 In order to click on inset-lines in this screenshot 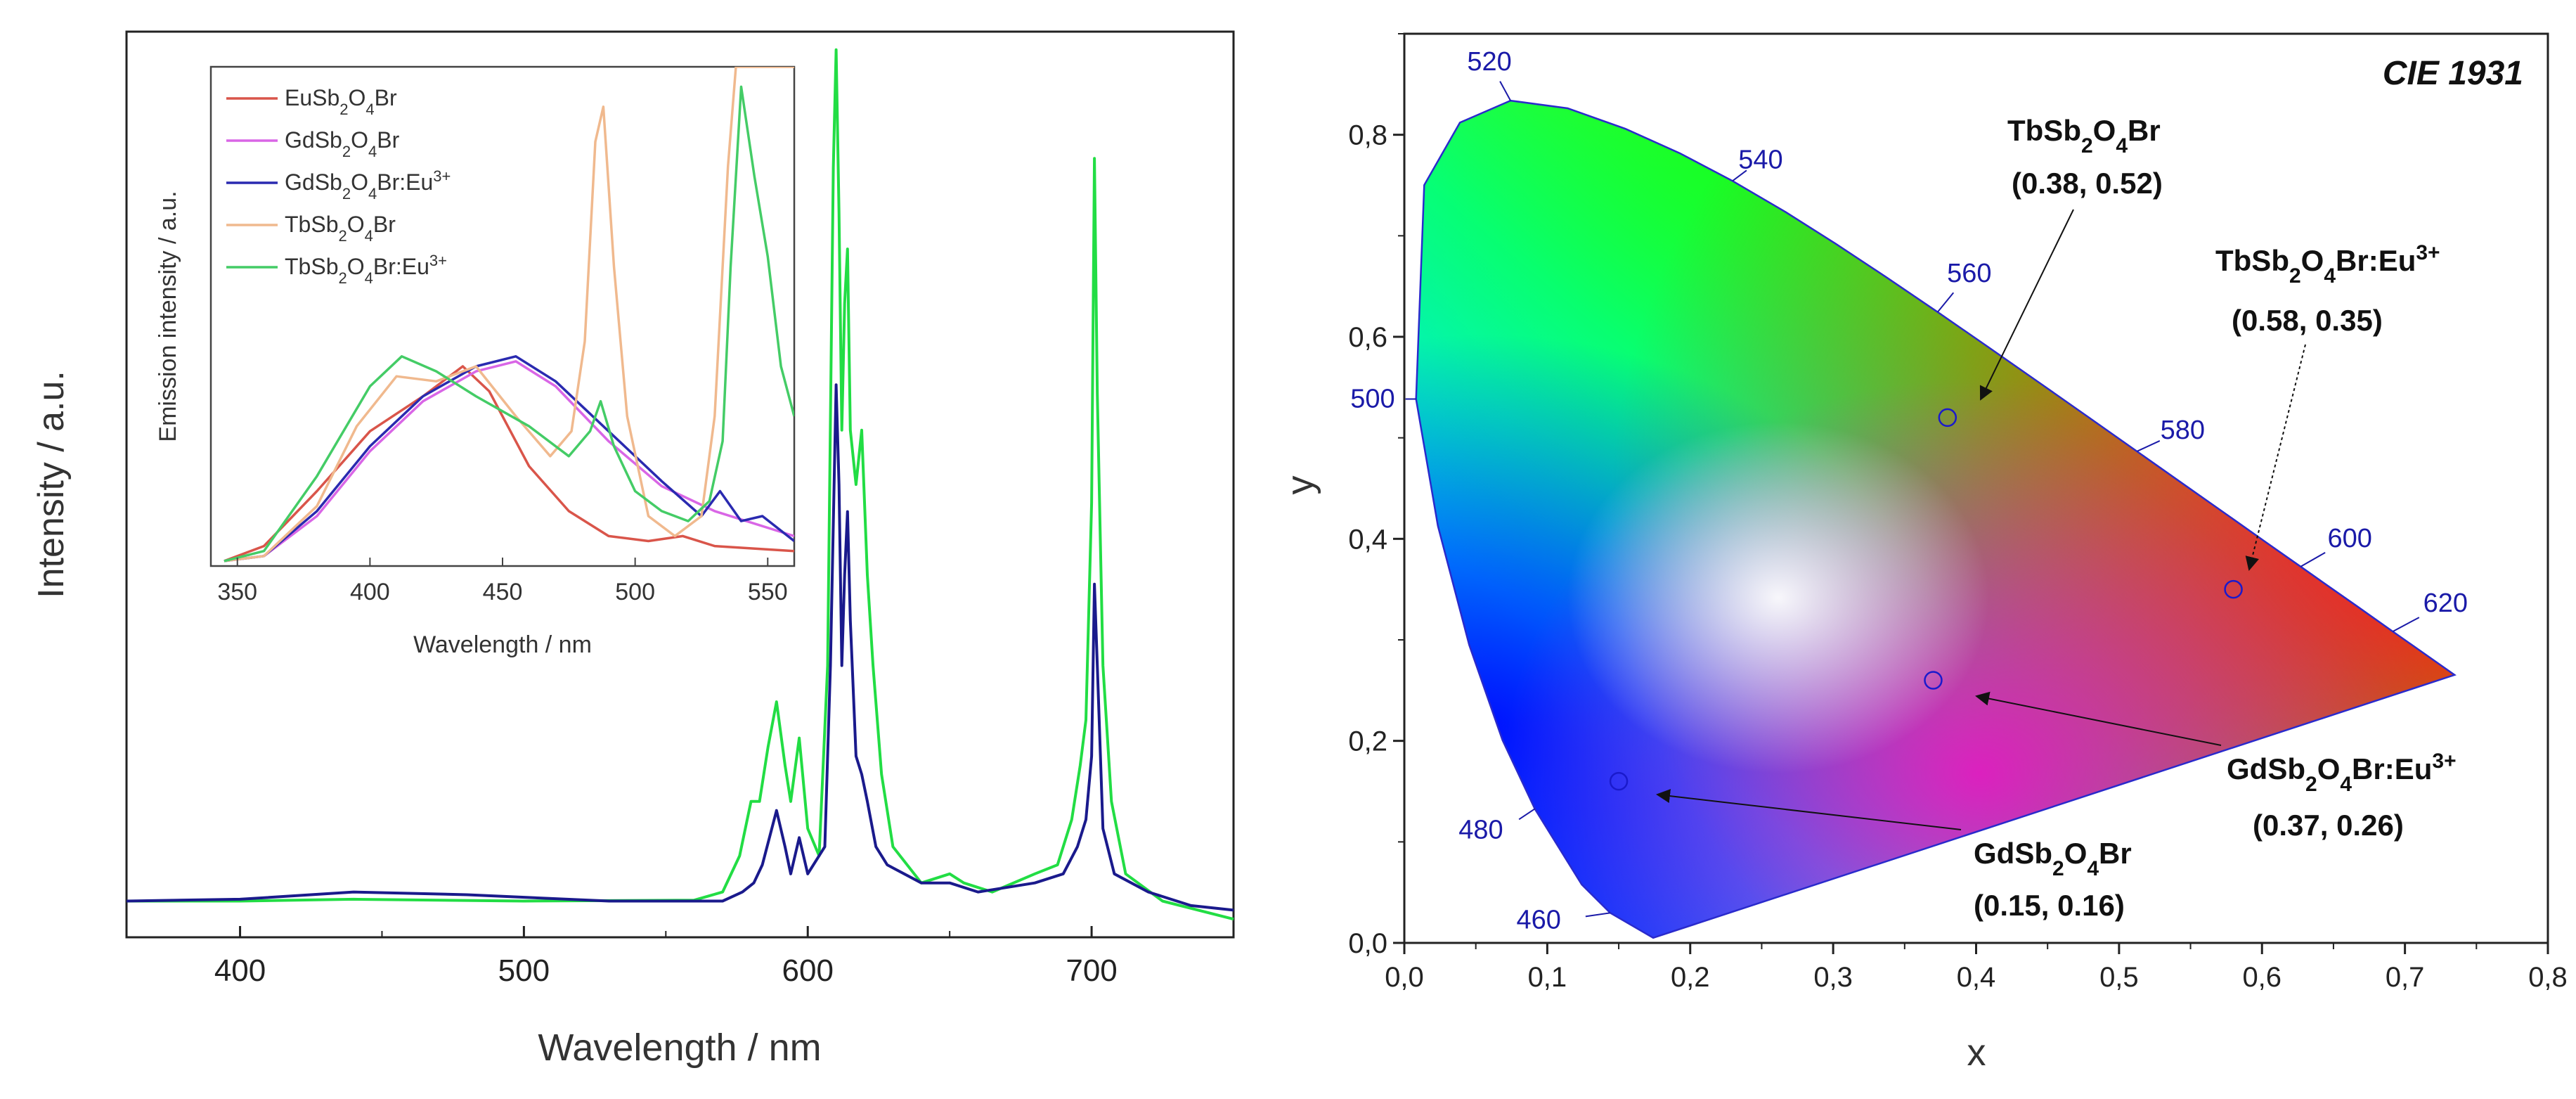, I will do `click(509, 315)`.